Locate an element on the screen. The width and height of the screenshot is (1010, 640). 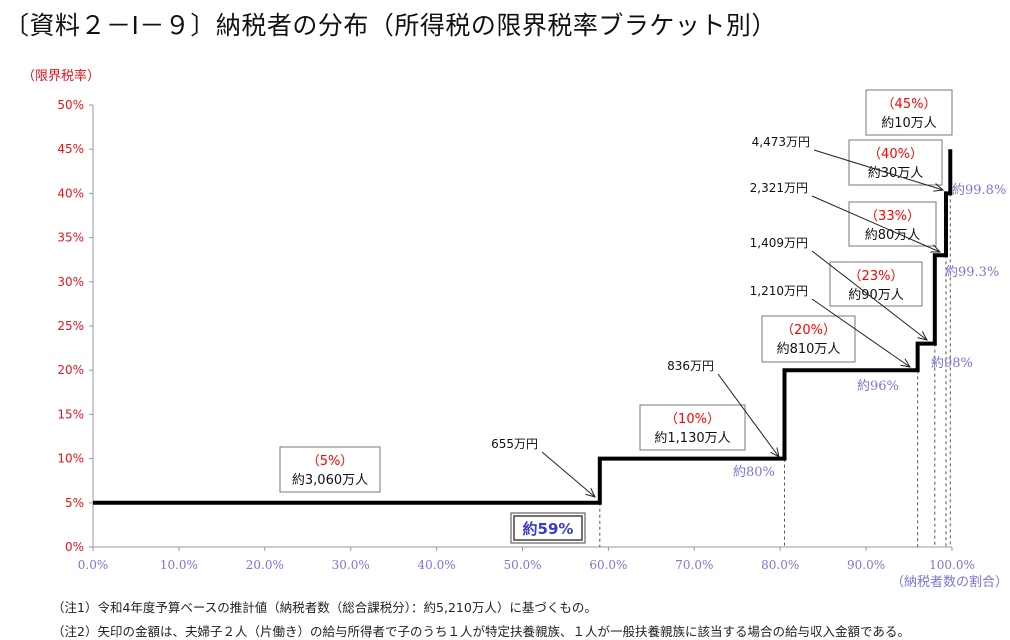
bracket-count: 約90万人 is located at coordinates (876, 295).